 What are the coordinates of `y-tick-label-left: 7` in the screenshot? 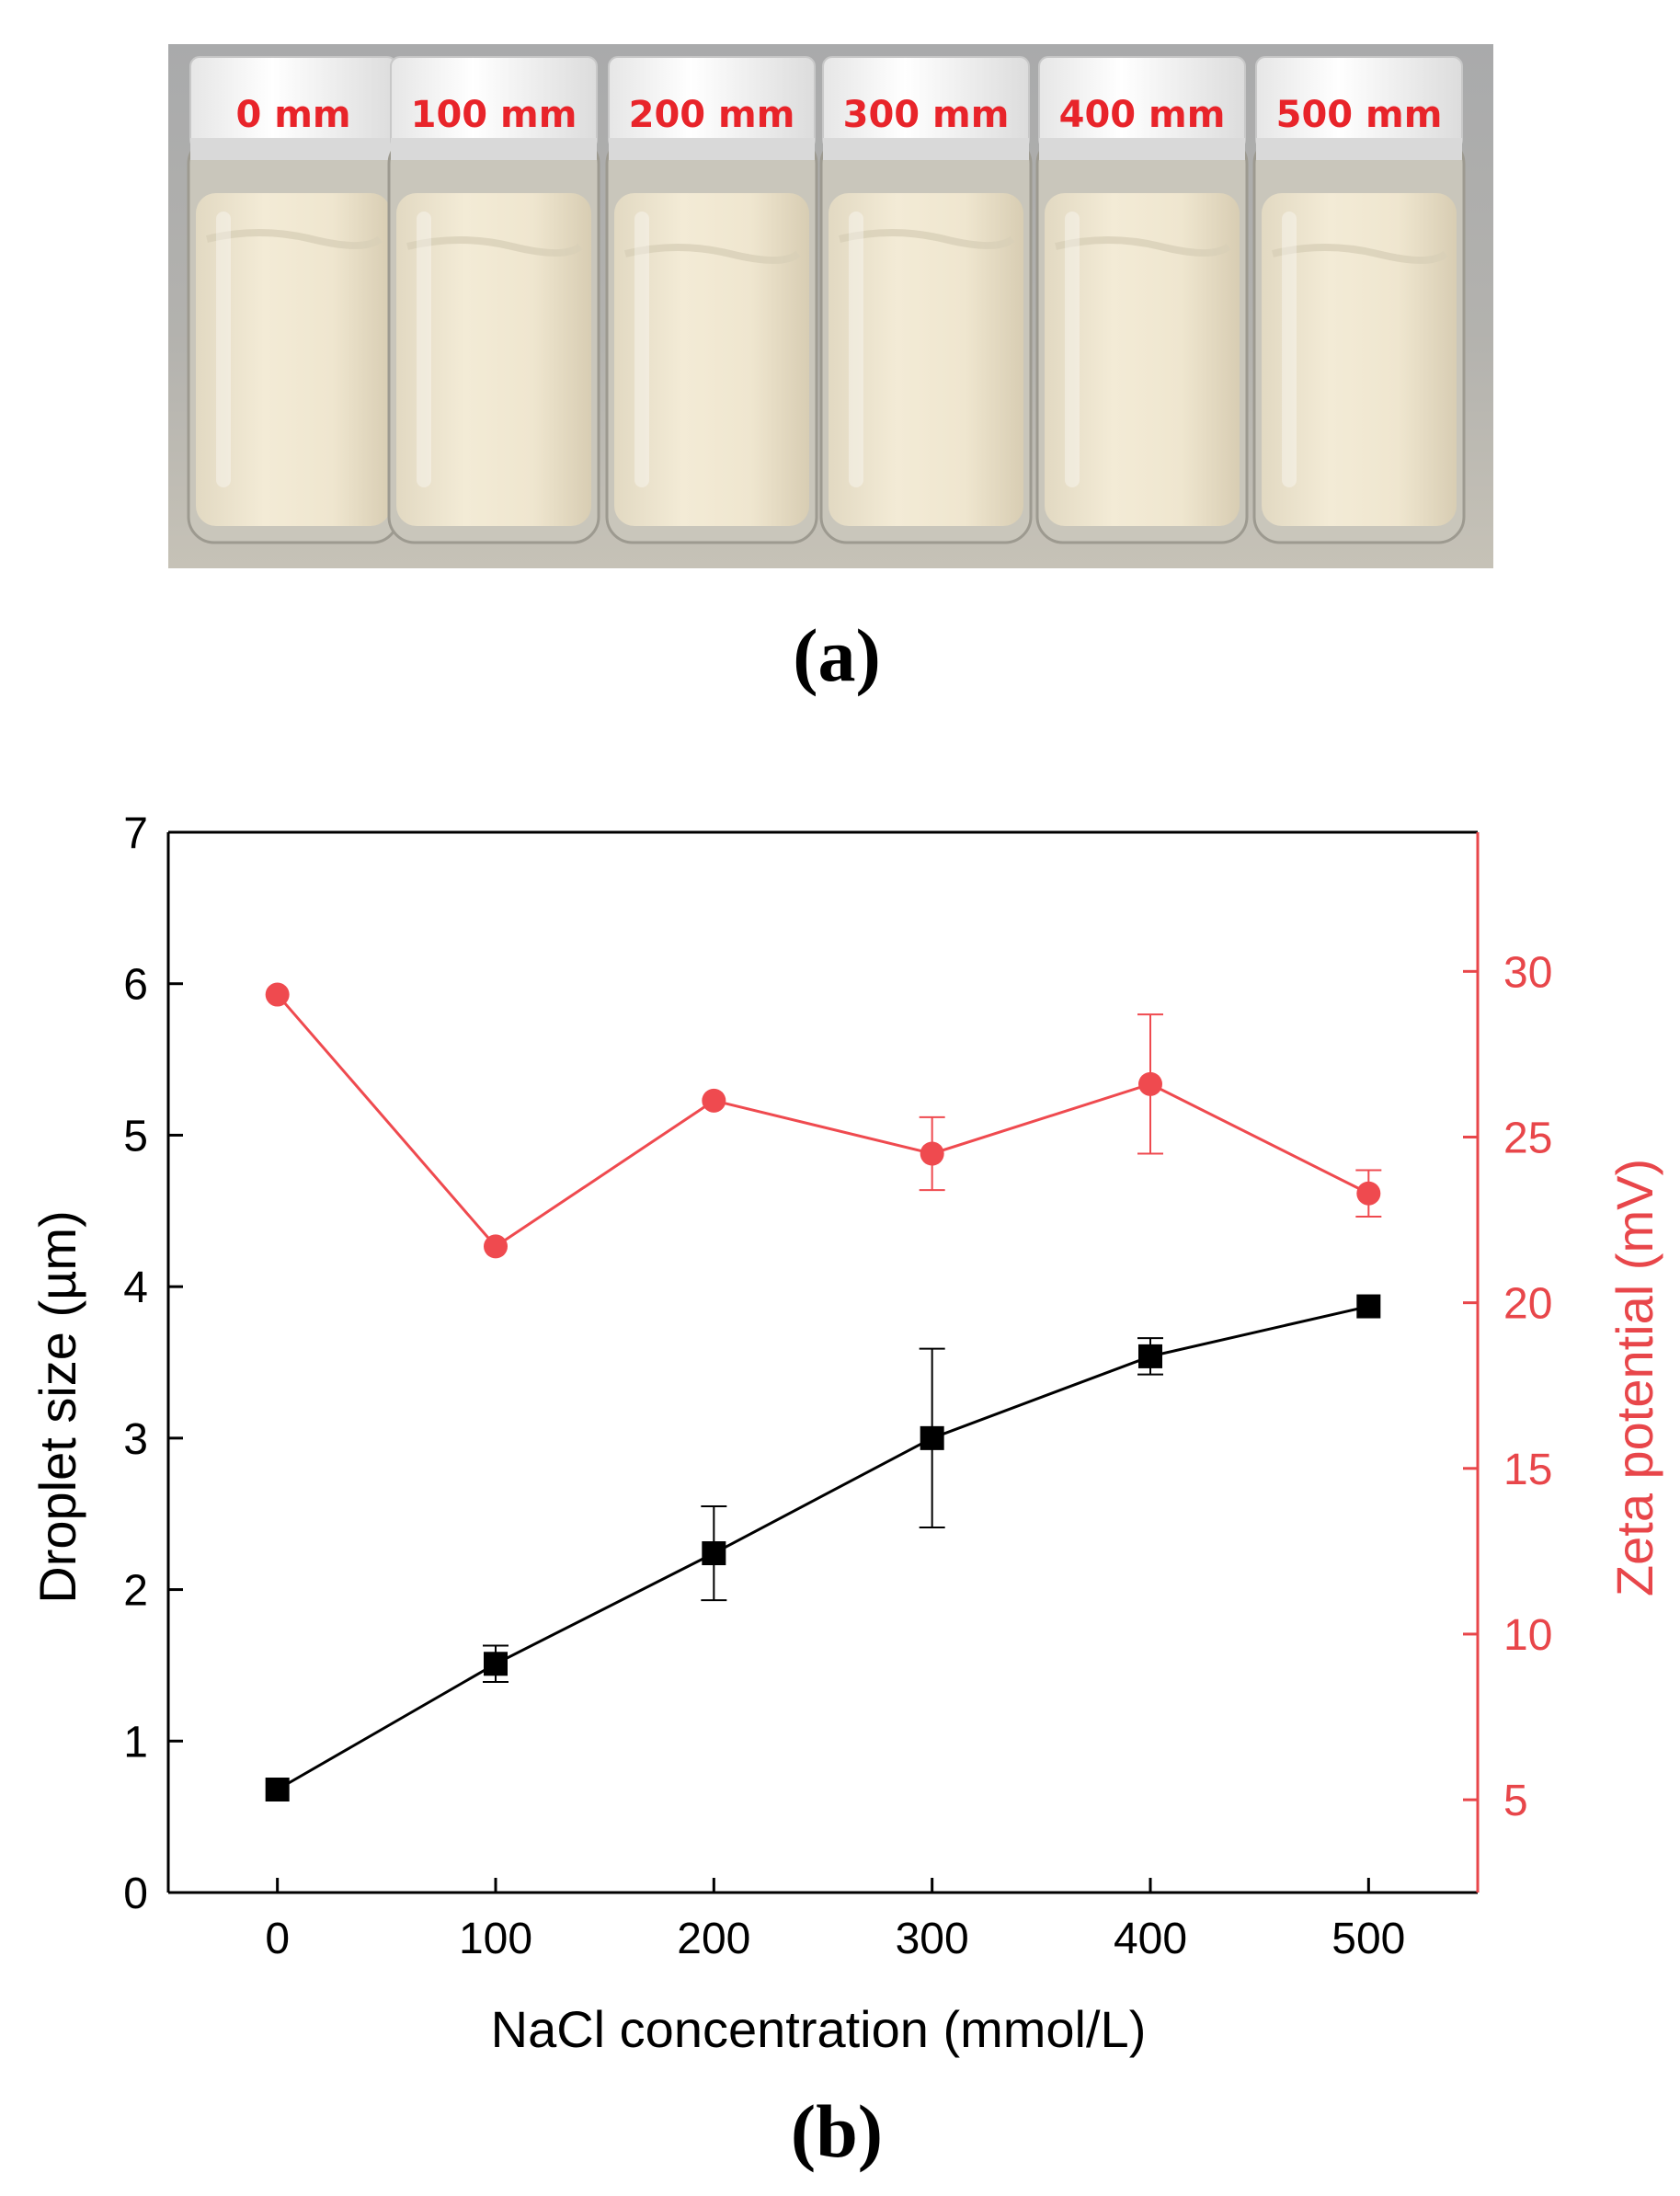 It's located at (135, 834).